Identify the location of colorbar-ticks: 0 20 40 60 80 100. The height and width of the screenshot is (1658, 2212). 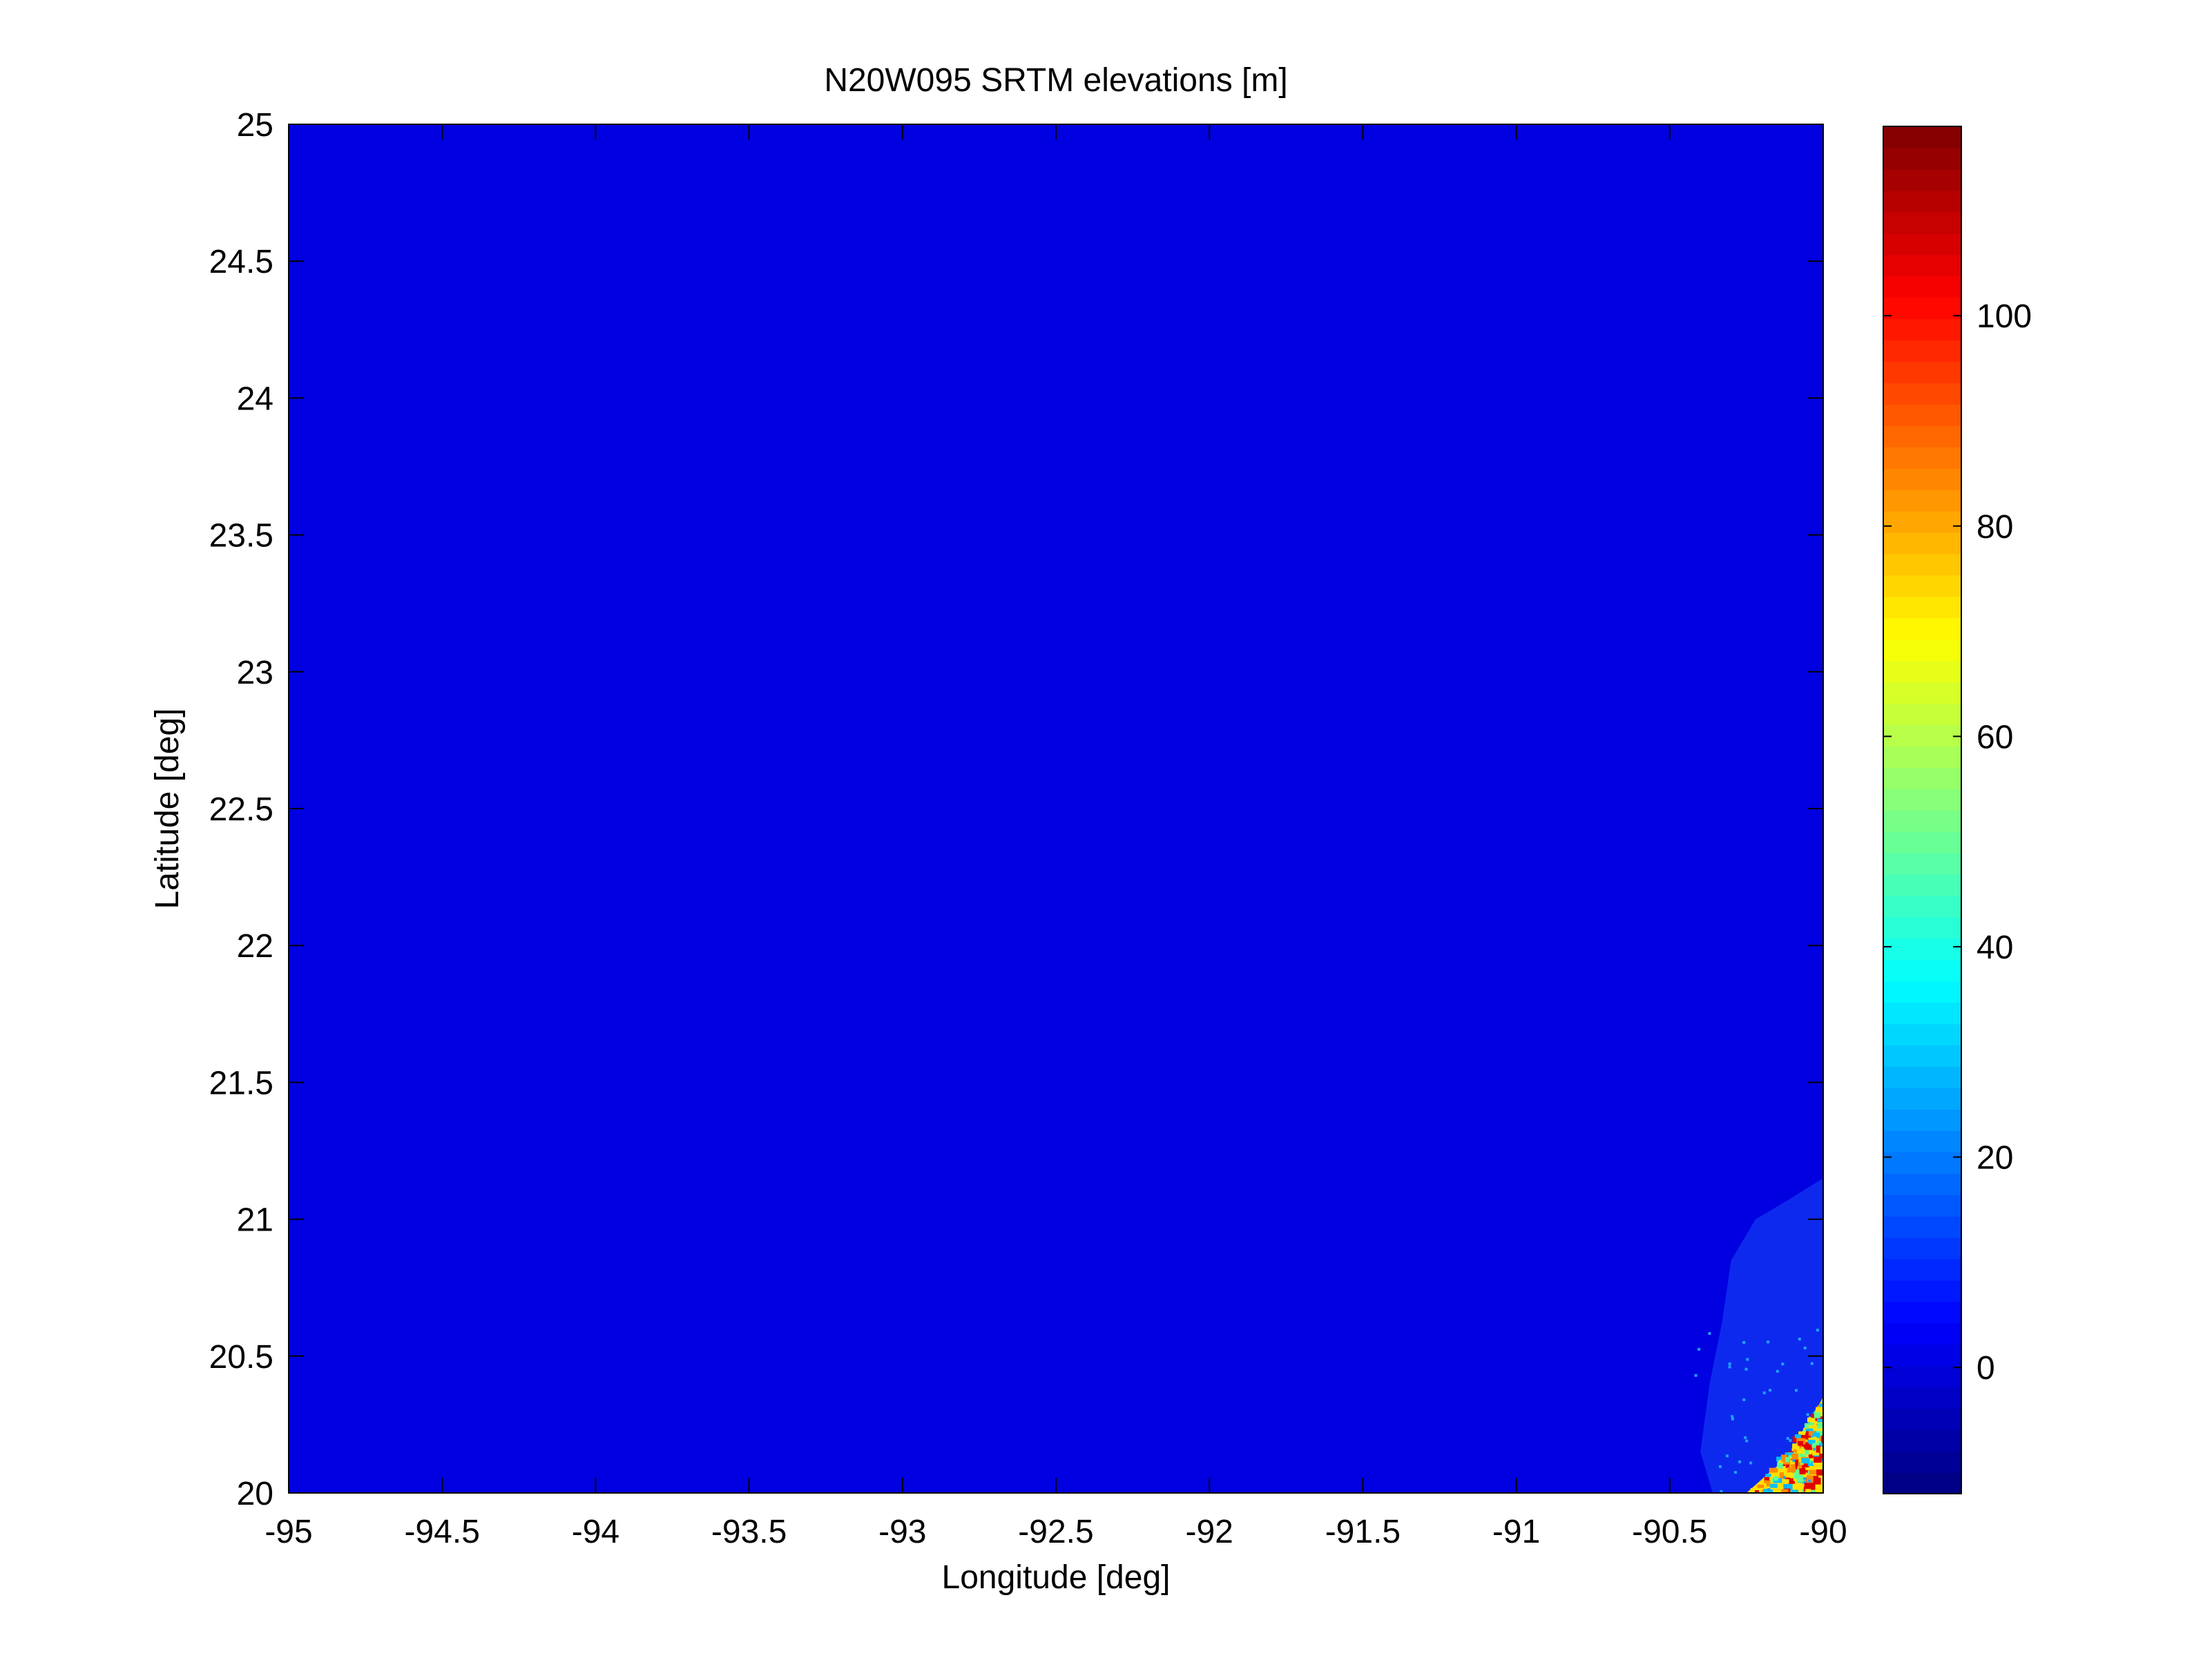
(1957, 842).